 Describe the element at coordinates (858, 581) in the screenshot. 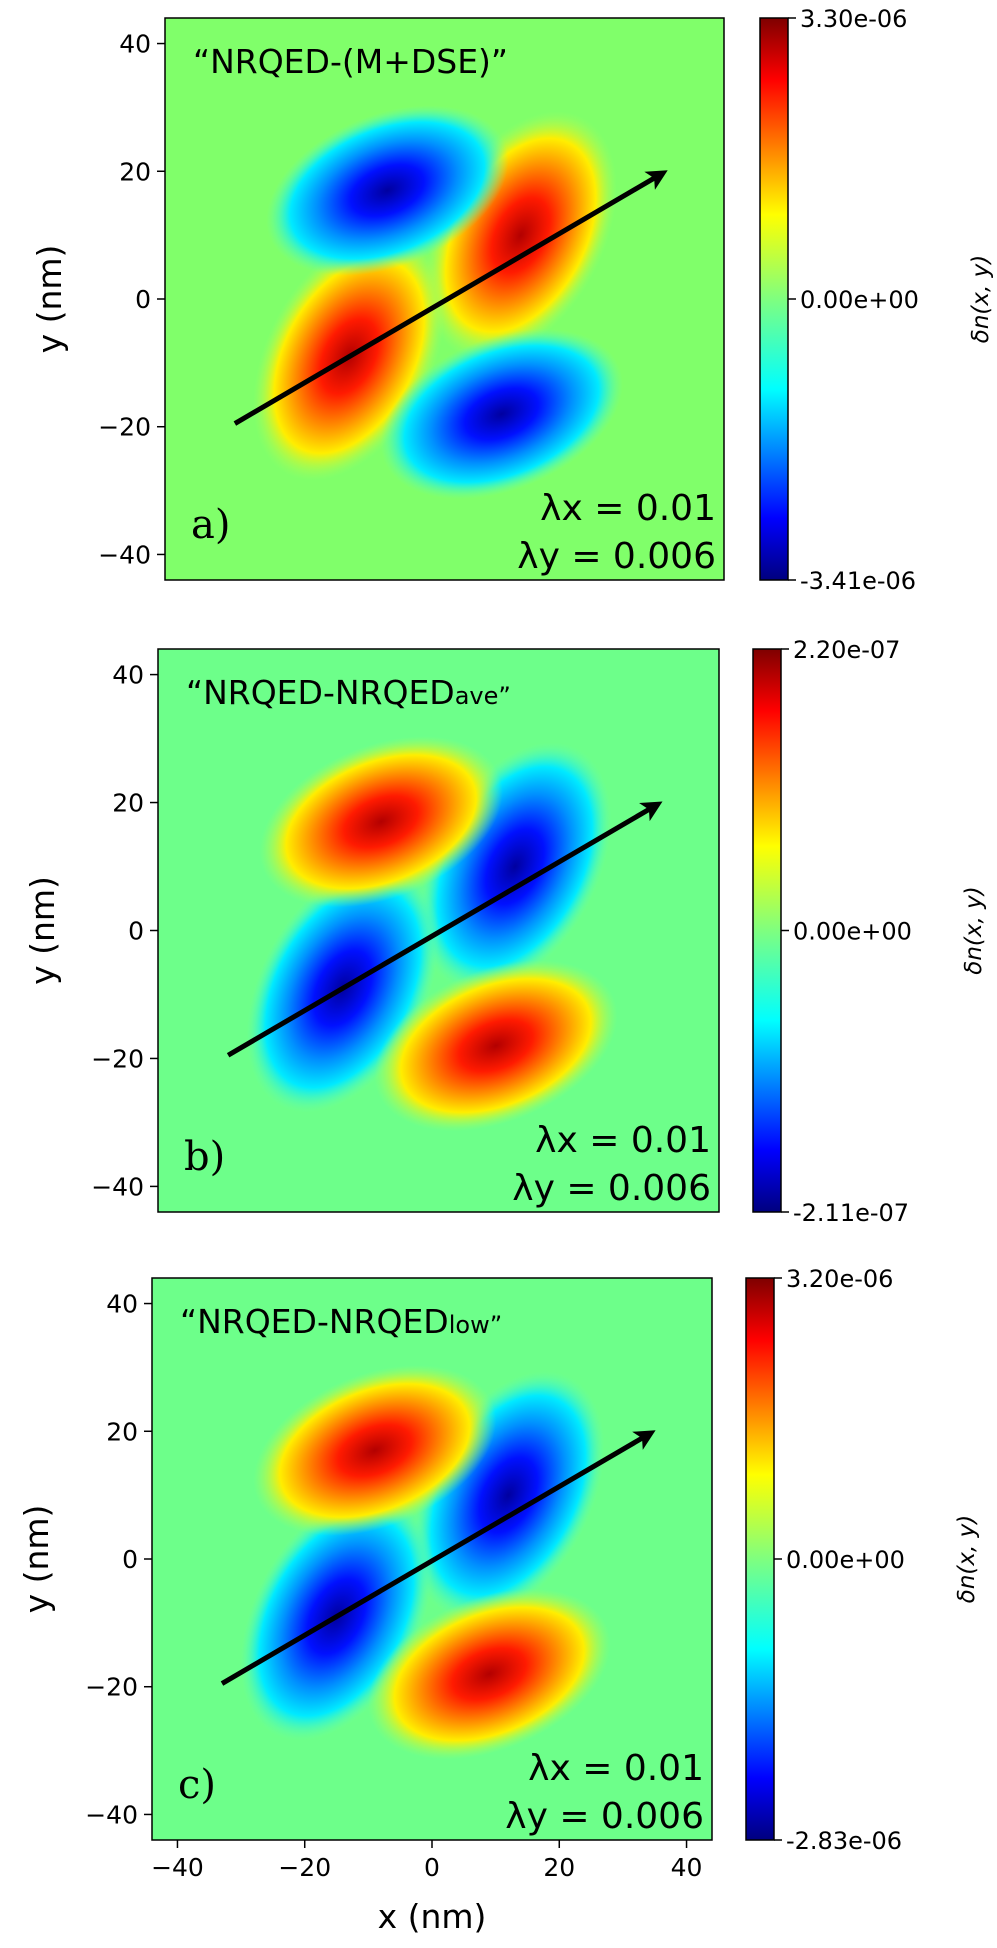

I see `colorbar-min-label: -3.41e-06` at that location.